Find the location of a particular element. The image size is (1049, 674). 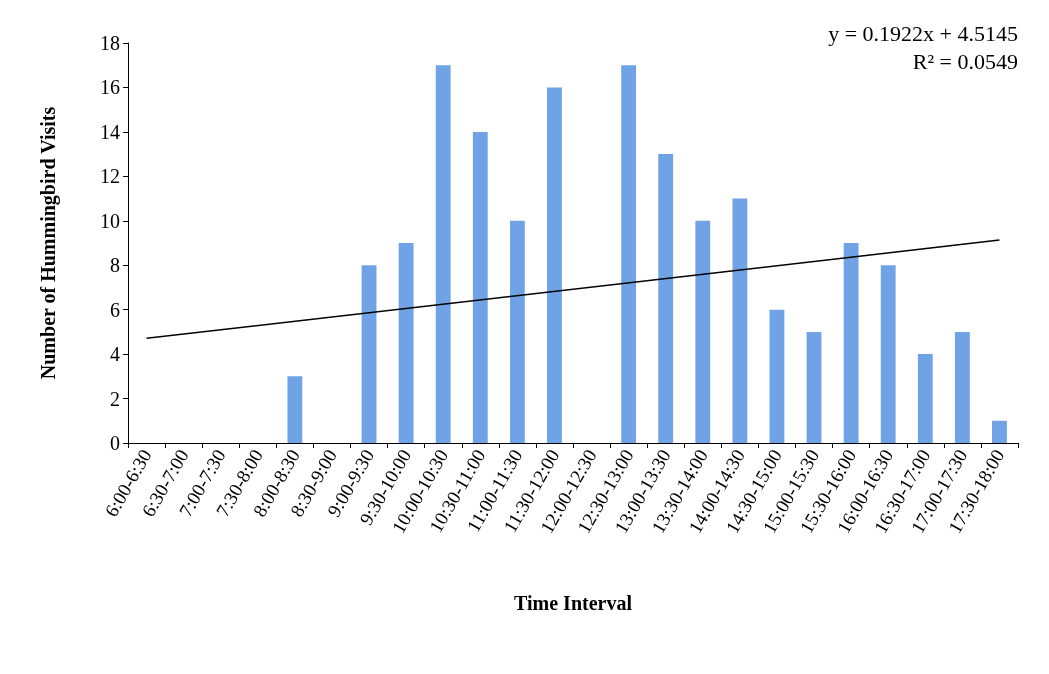

y-tick-label: 2 is located at coordinates (115, 398).